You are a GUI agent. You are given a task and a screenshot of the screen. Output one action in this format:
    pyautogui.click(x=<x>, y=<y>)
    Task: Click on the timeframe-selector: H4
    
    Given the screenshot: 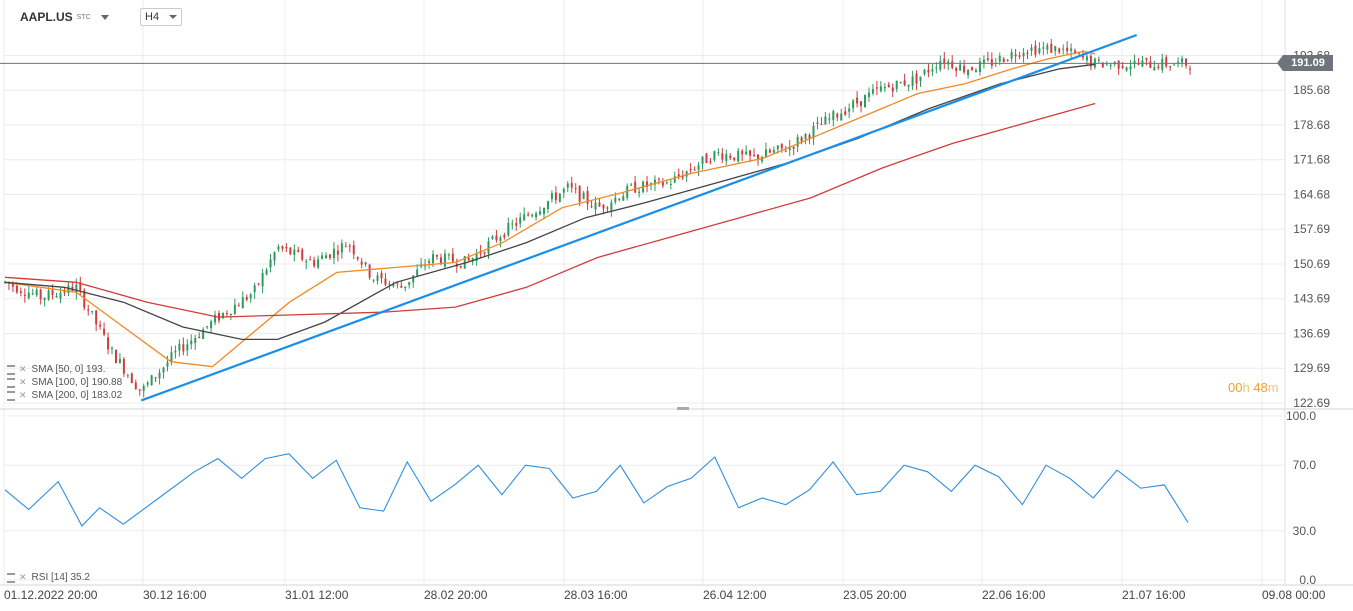 What is the action you would take?
    pyautogui.click(x=161, y=17)
    